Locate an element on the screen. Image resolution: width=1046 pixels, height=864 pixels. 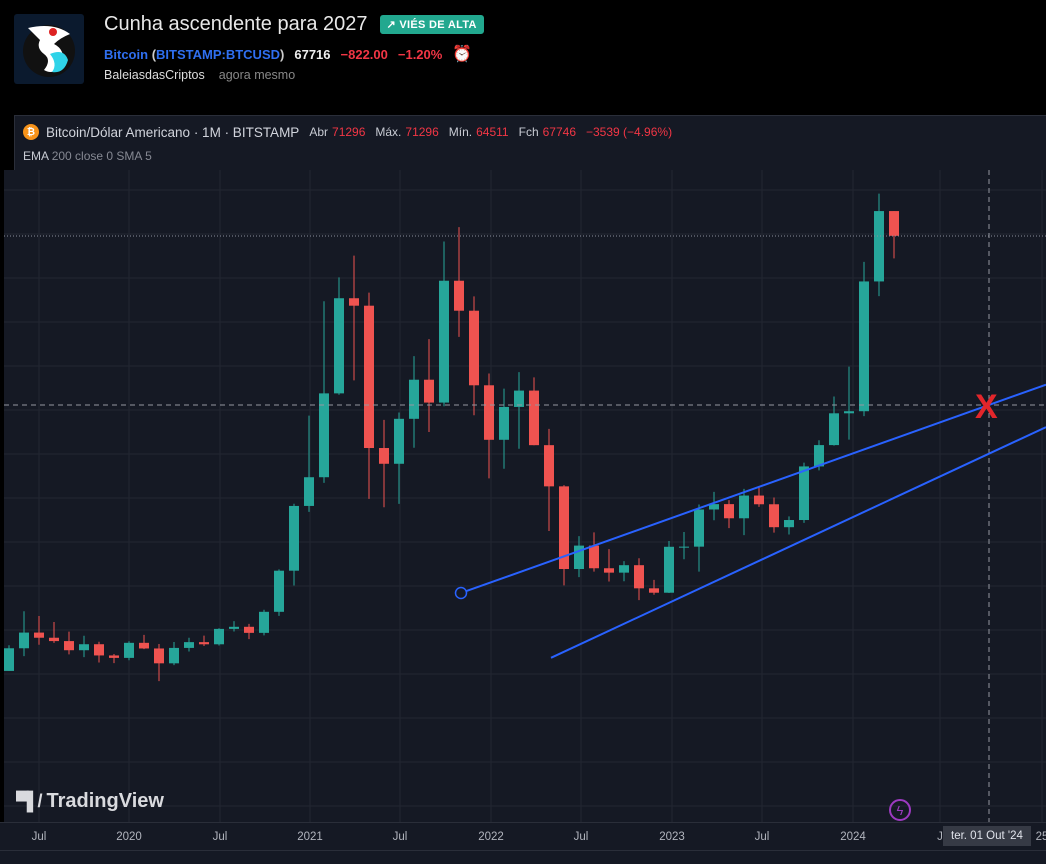
time-tick: 2024 is located at coordinates (853, 837).